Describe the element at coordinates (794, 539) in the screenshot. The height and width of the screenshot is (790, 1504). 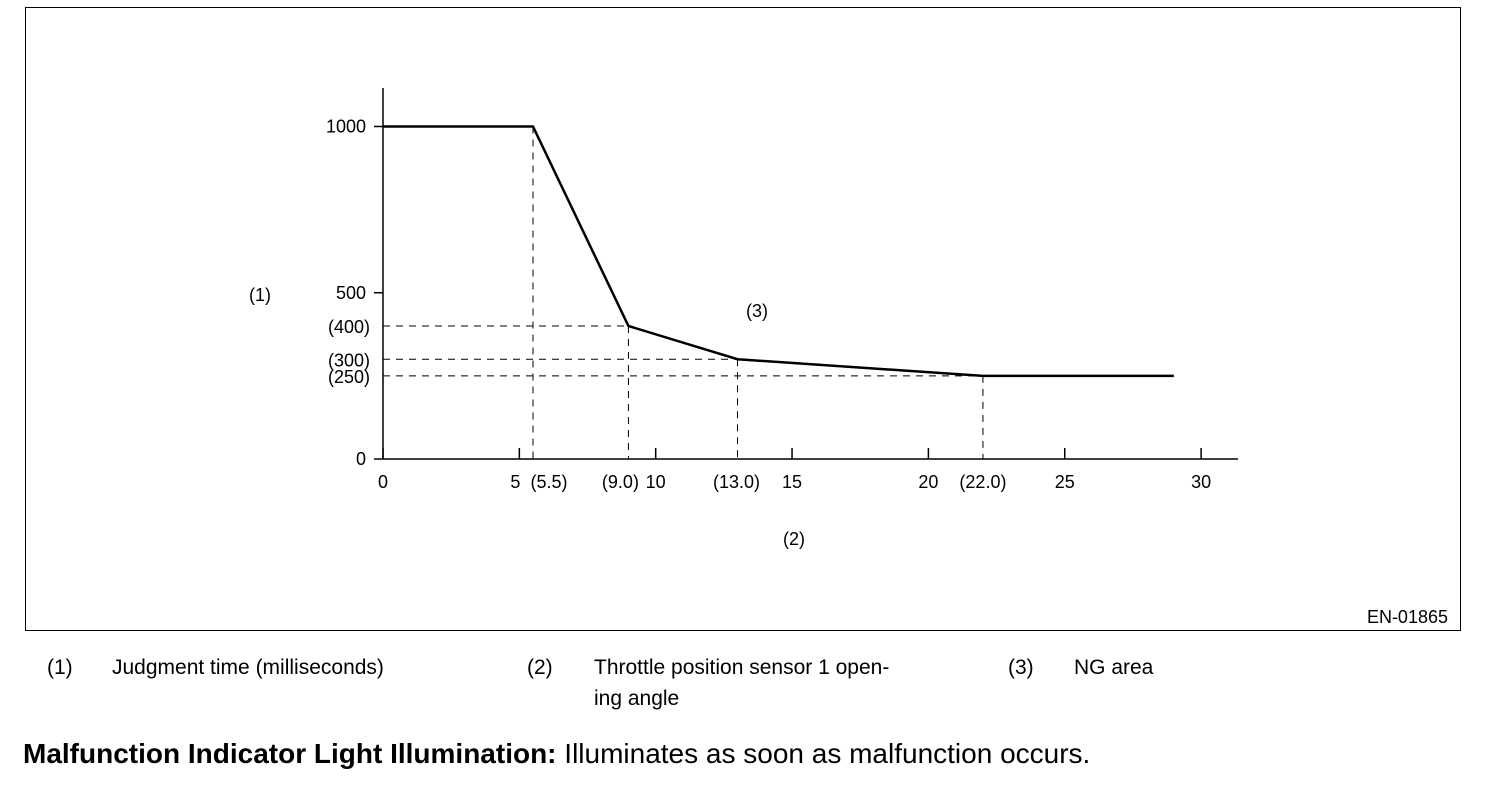
I see `x-axis-label: (2)` at that location.